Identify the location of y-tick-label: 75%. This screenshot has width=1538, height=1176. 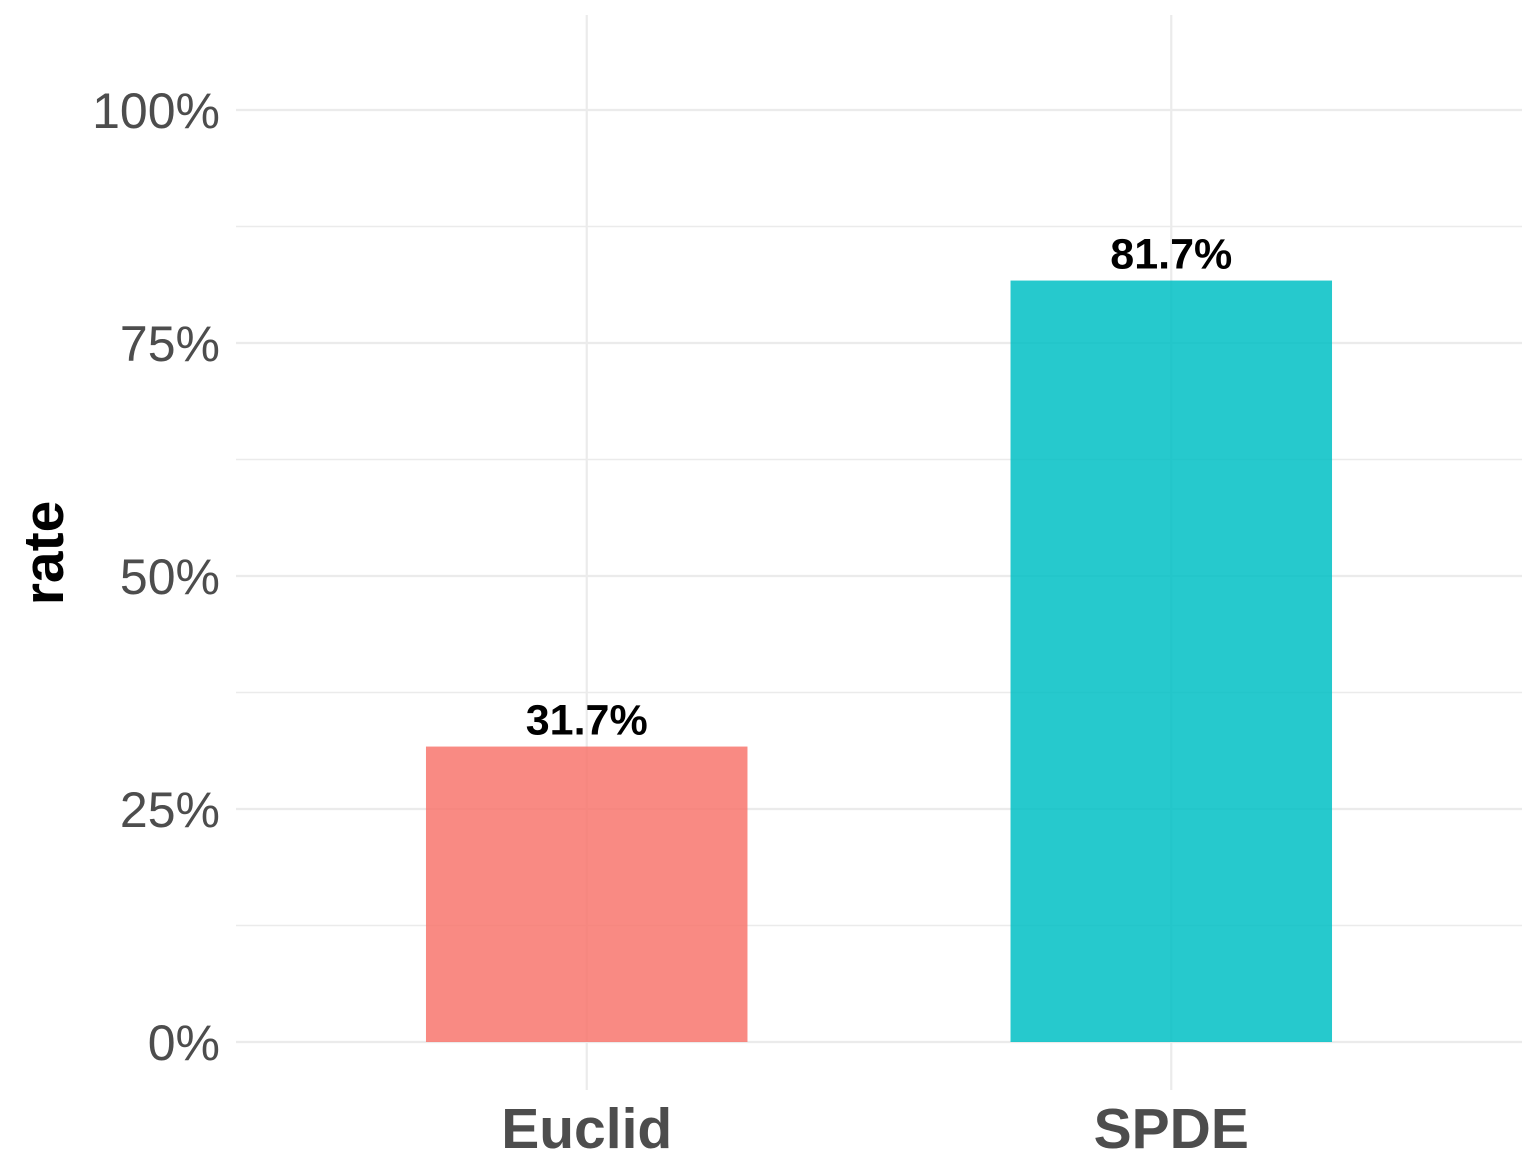
(170, 344).